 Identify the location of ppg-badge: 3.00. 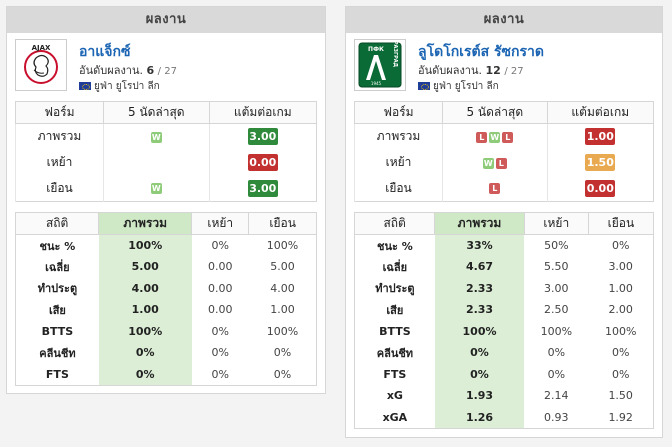
(262, 137).